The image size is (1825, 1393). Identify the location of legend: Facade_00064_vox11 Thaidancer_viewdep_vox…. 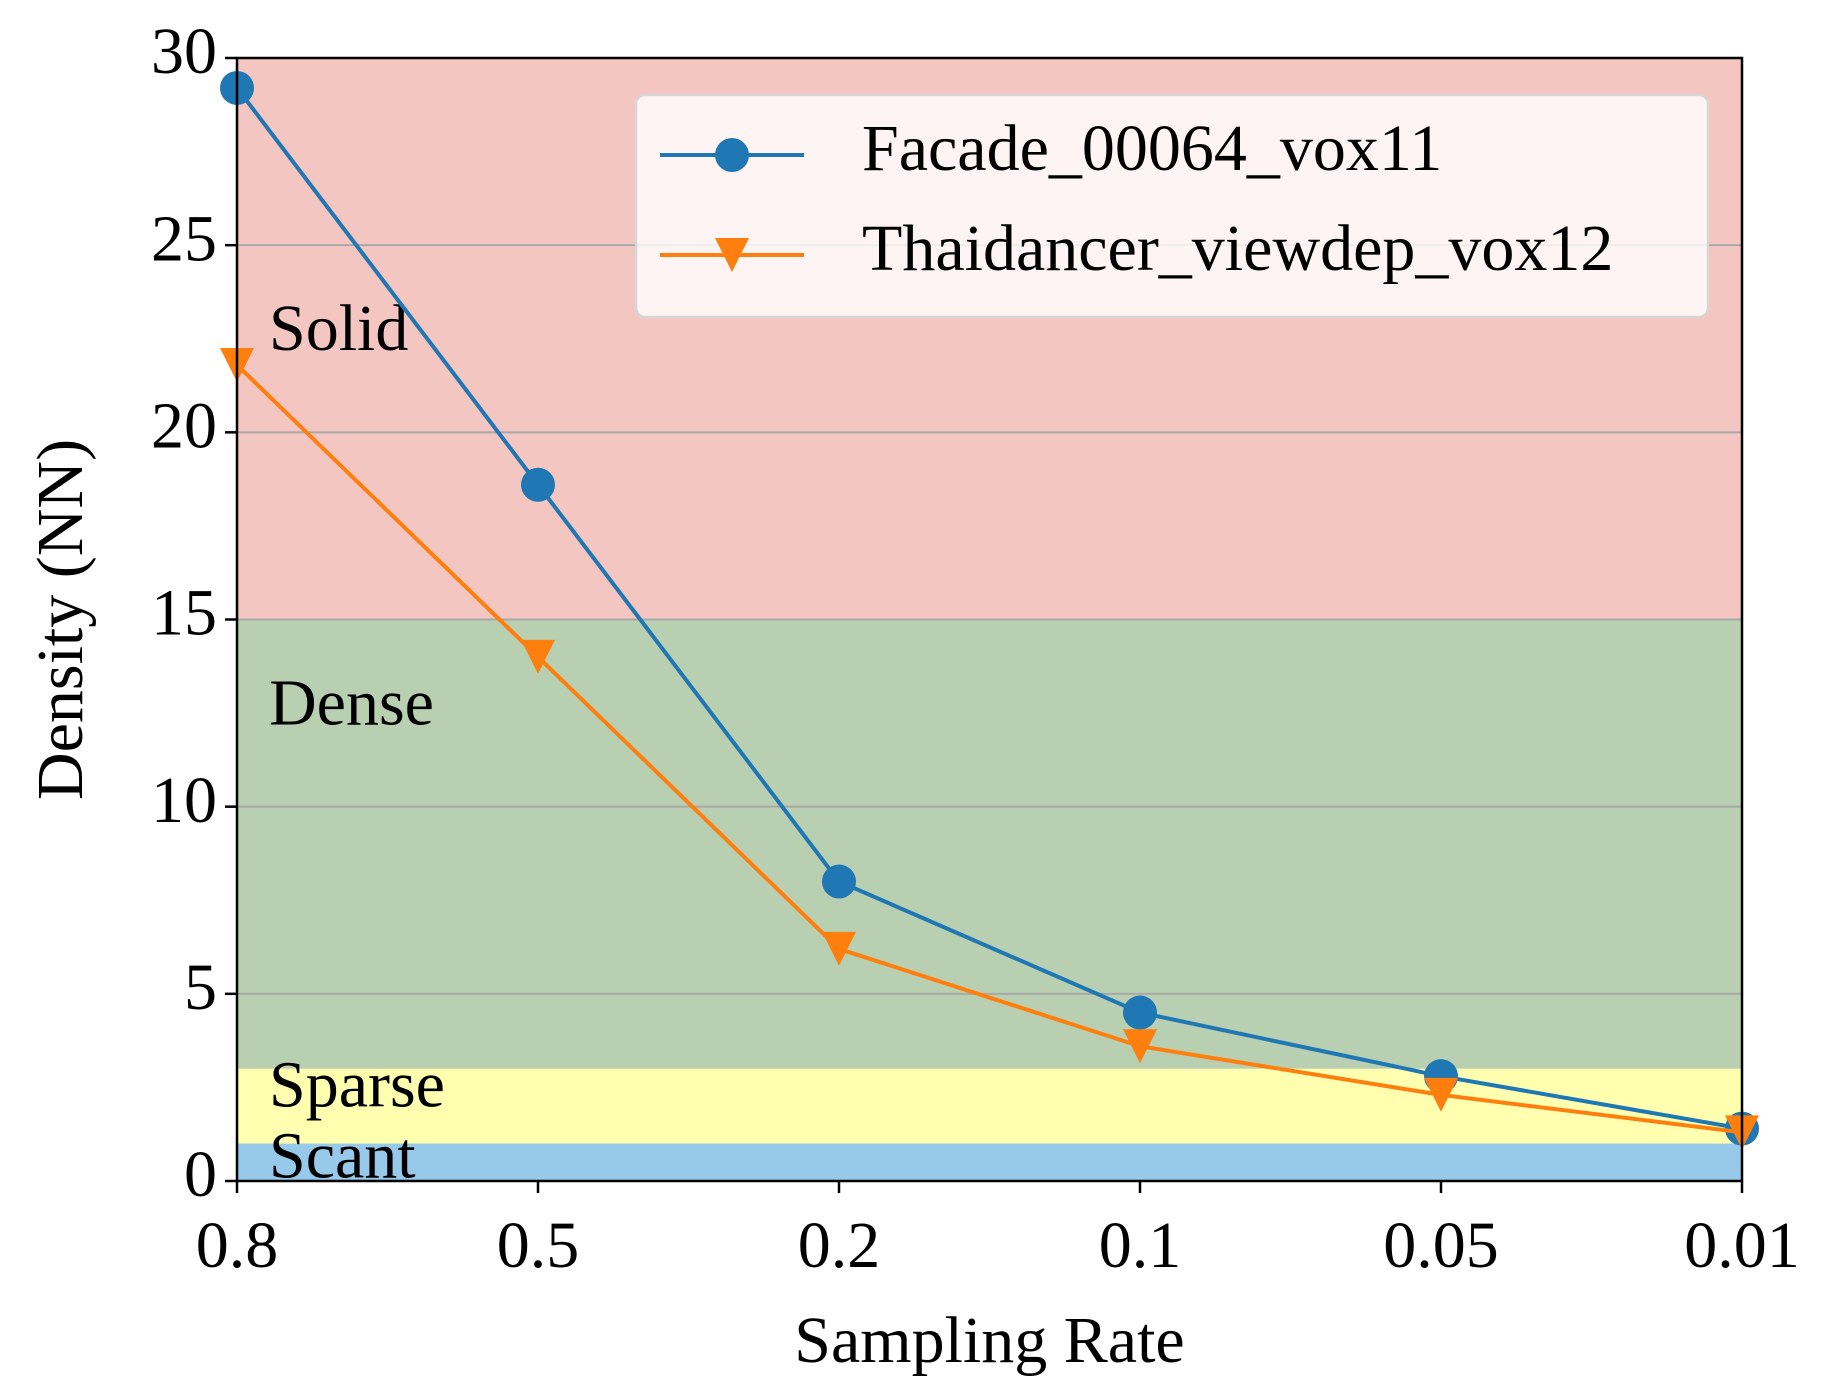
(1172, 206).